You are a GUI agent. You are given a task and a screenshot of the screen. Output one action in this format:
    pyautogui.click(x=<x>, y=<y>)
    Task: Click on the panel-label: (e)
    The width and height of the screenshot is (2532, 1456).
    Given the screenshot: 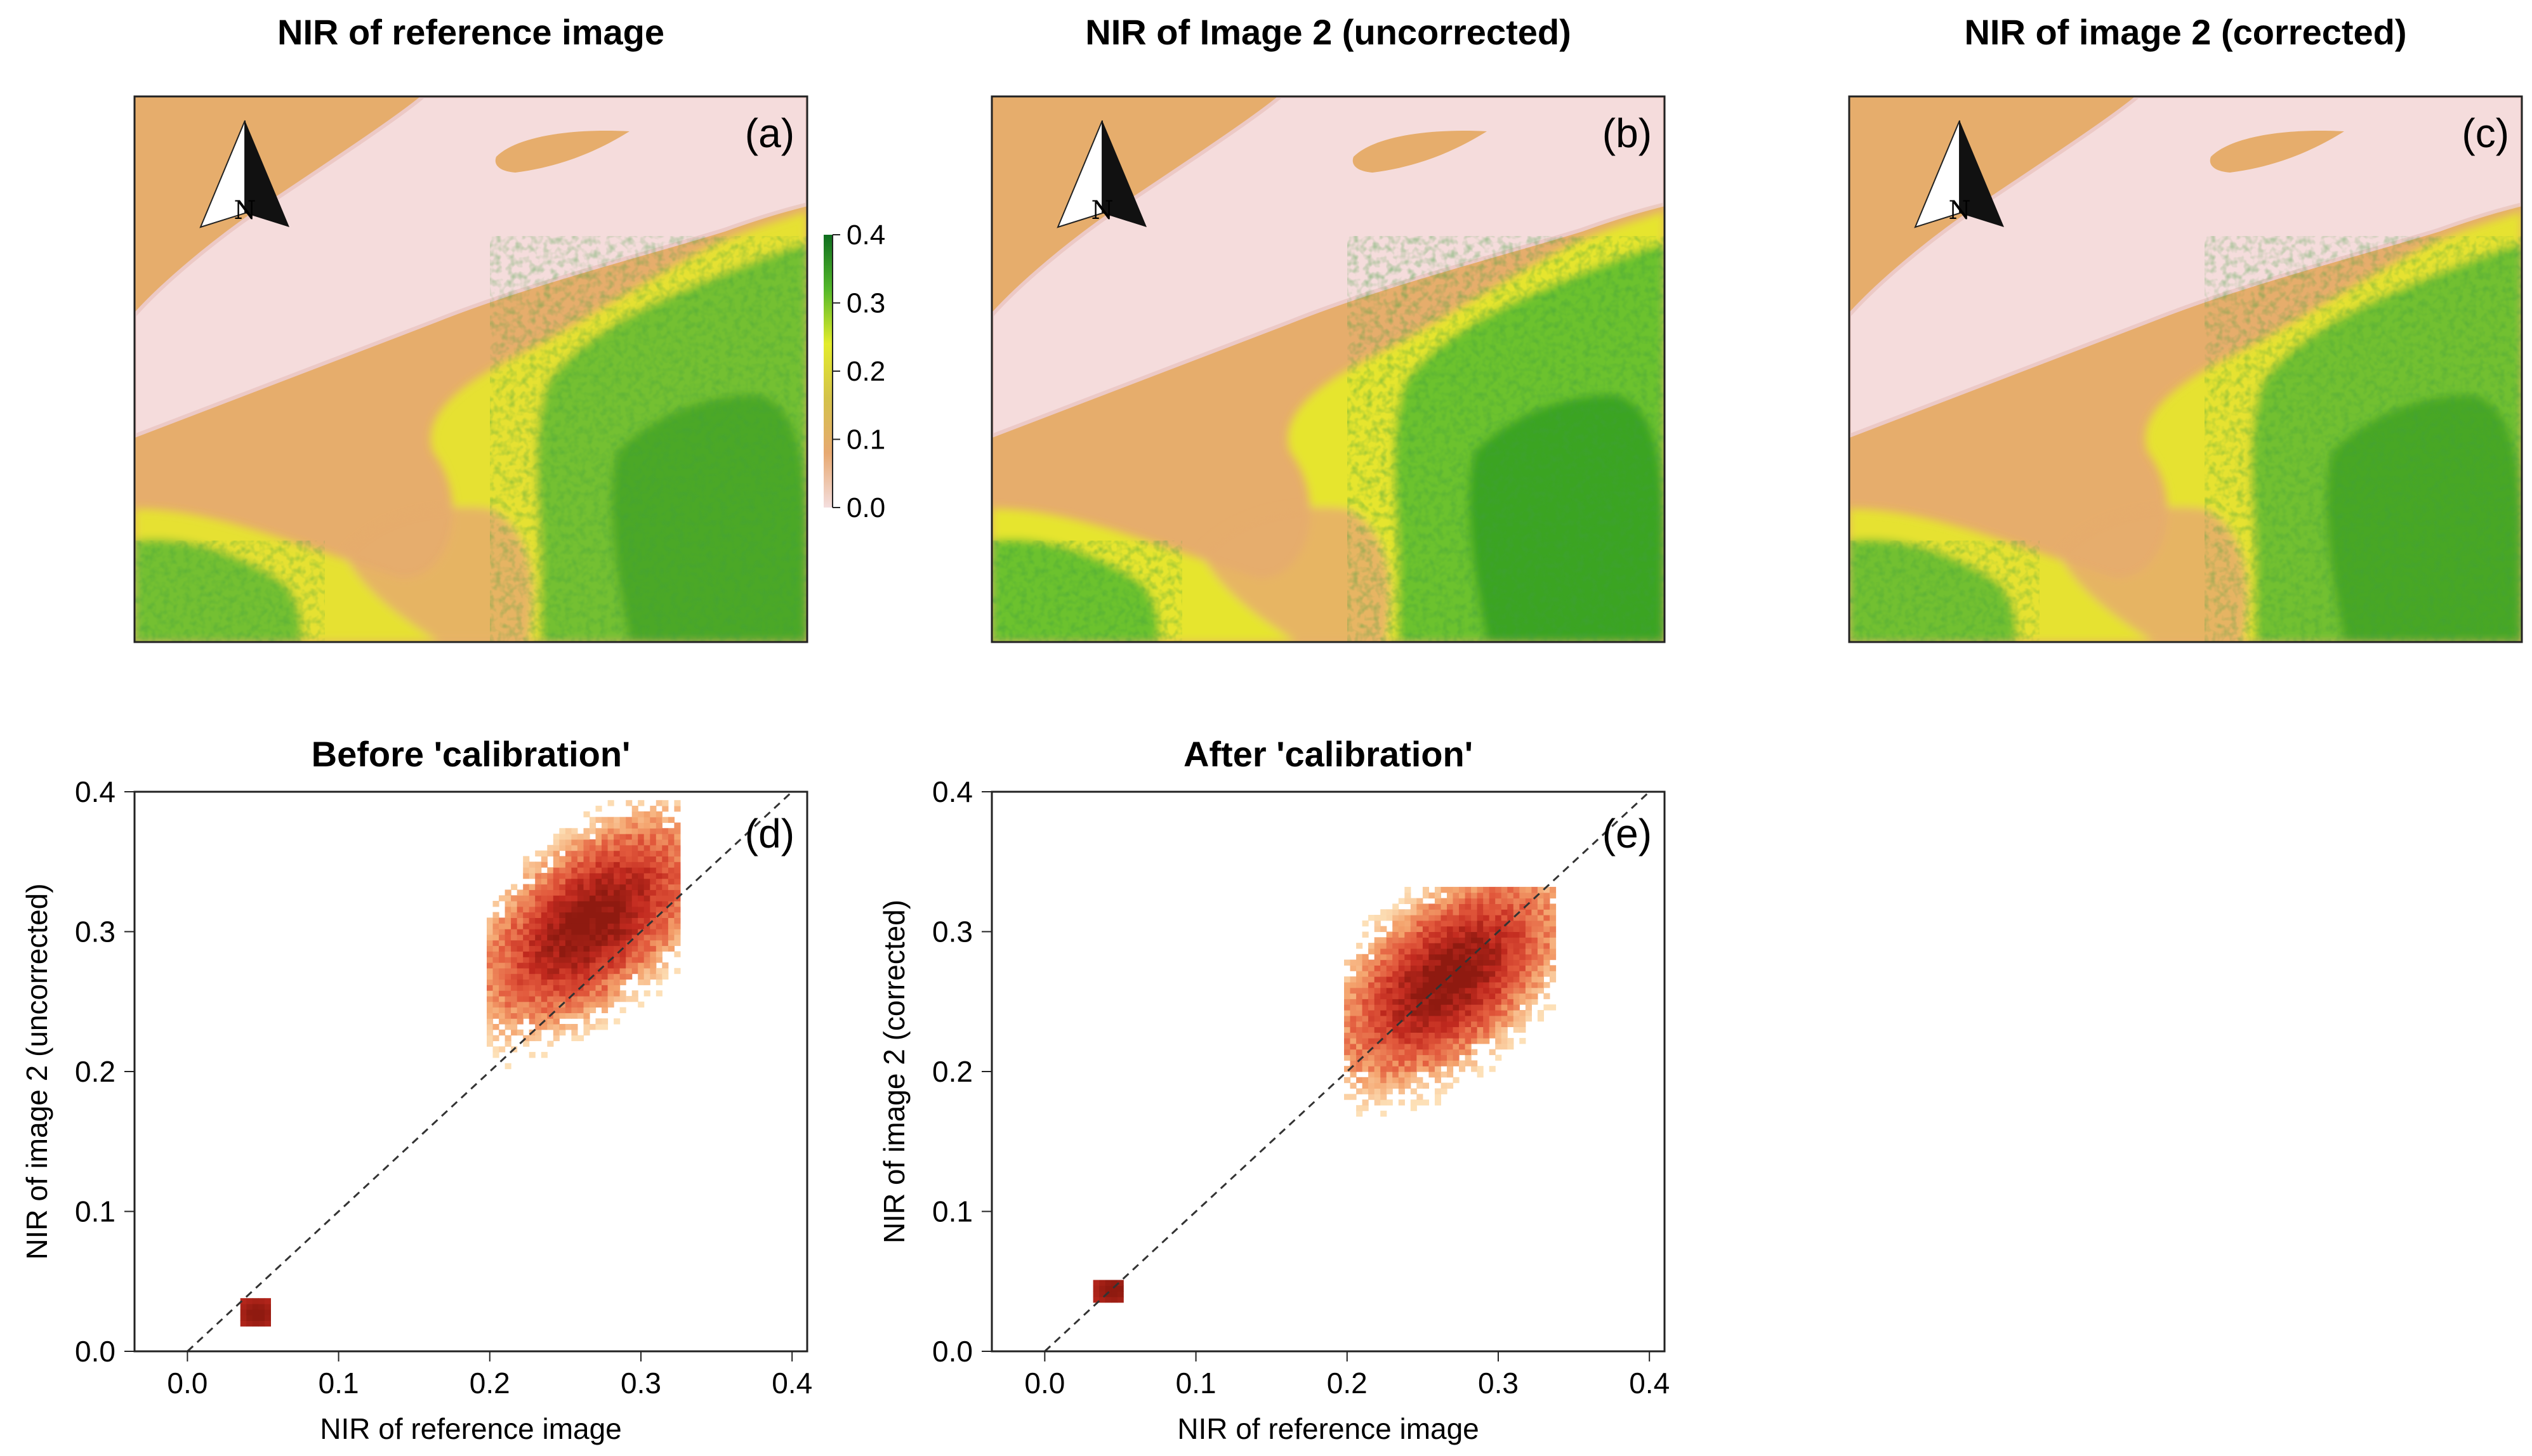 What is the action you would take?
    pyautogui.click(x=1627, y=834)
    